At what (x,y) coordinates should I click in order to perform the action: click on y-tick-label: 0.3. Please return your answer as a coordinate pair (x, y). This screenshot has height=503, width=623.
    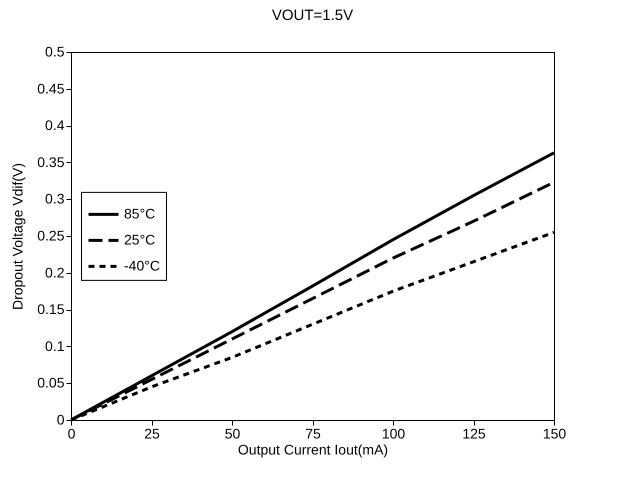
    Looking at the image, I should click on (55, 198).